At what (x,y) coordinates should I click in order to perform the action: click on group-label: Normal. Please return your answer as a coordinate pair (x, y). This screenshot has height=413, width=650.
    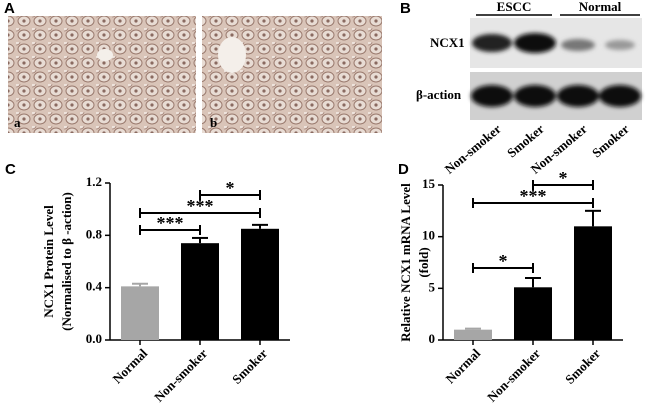
    Looking at the image, I should click on (600, 7).